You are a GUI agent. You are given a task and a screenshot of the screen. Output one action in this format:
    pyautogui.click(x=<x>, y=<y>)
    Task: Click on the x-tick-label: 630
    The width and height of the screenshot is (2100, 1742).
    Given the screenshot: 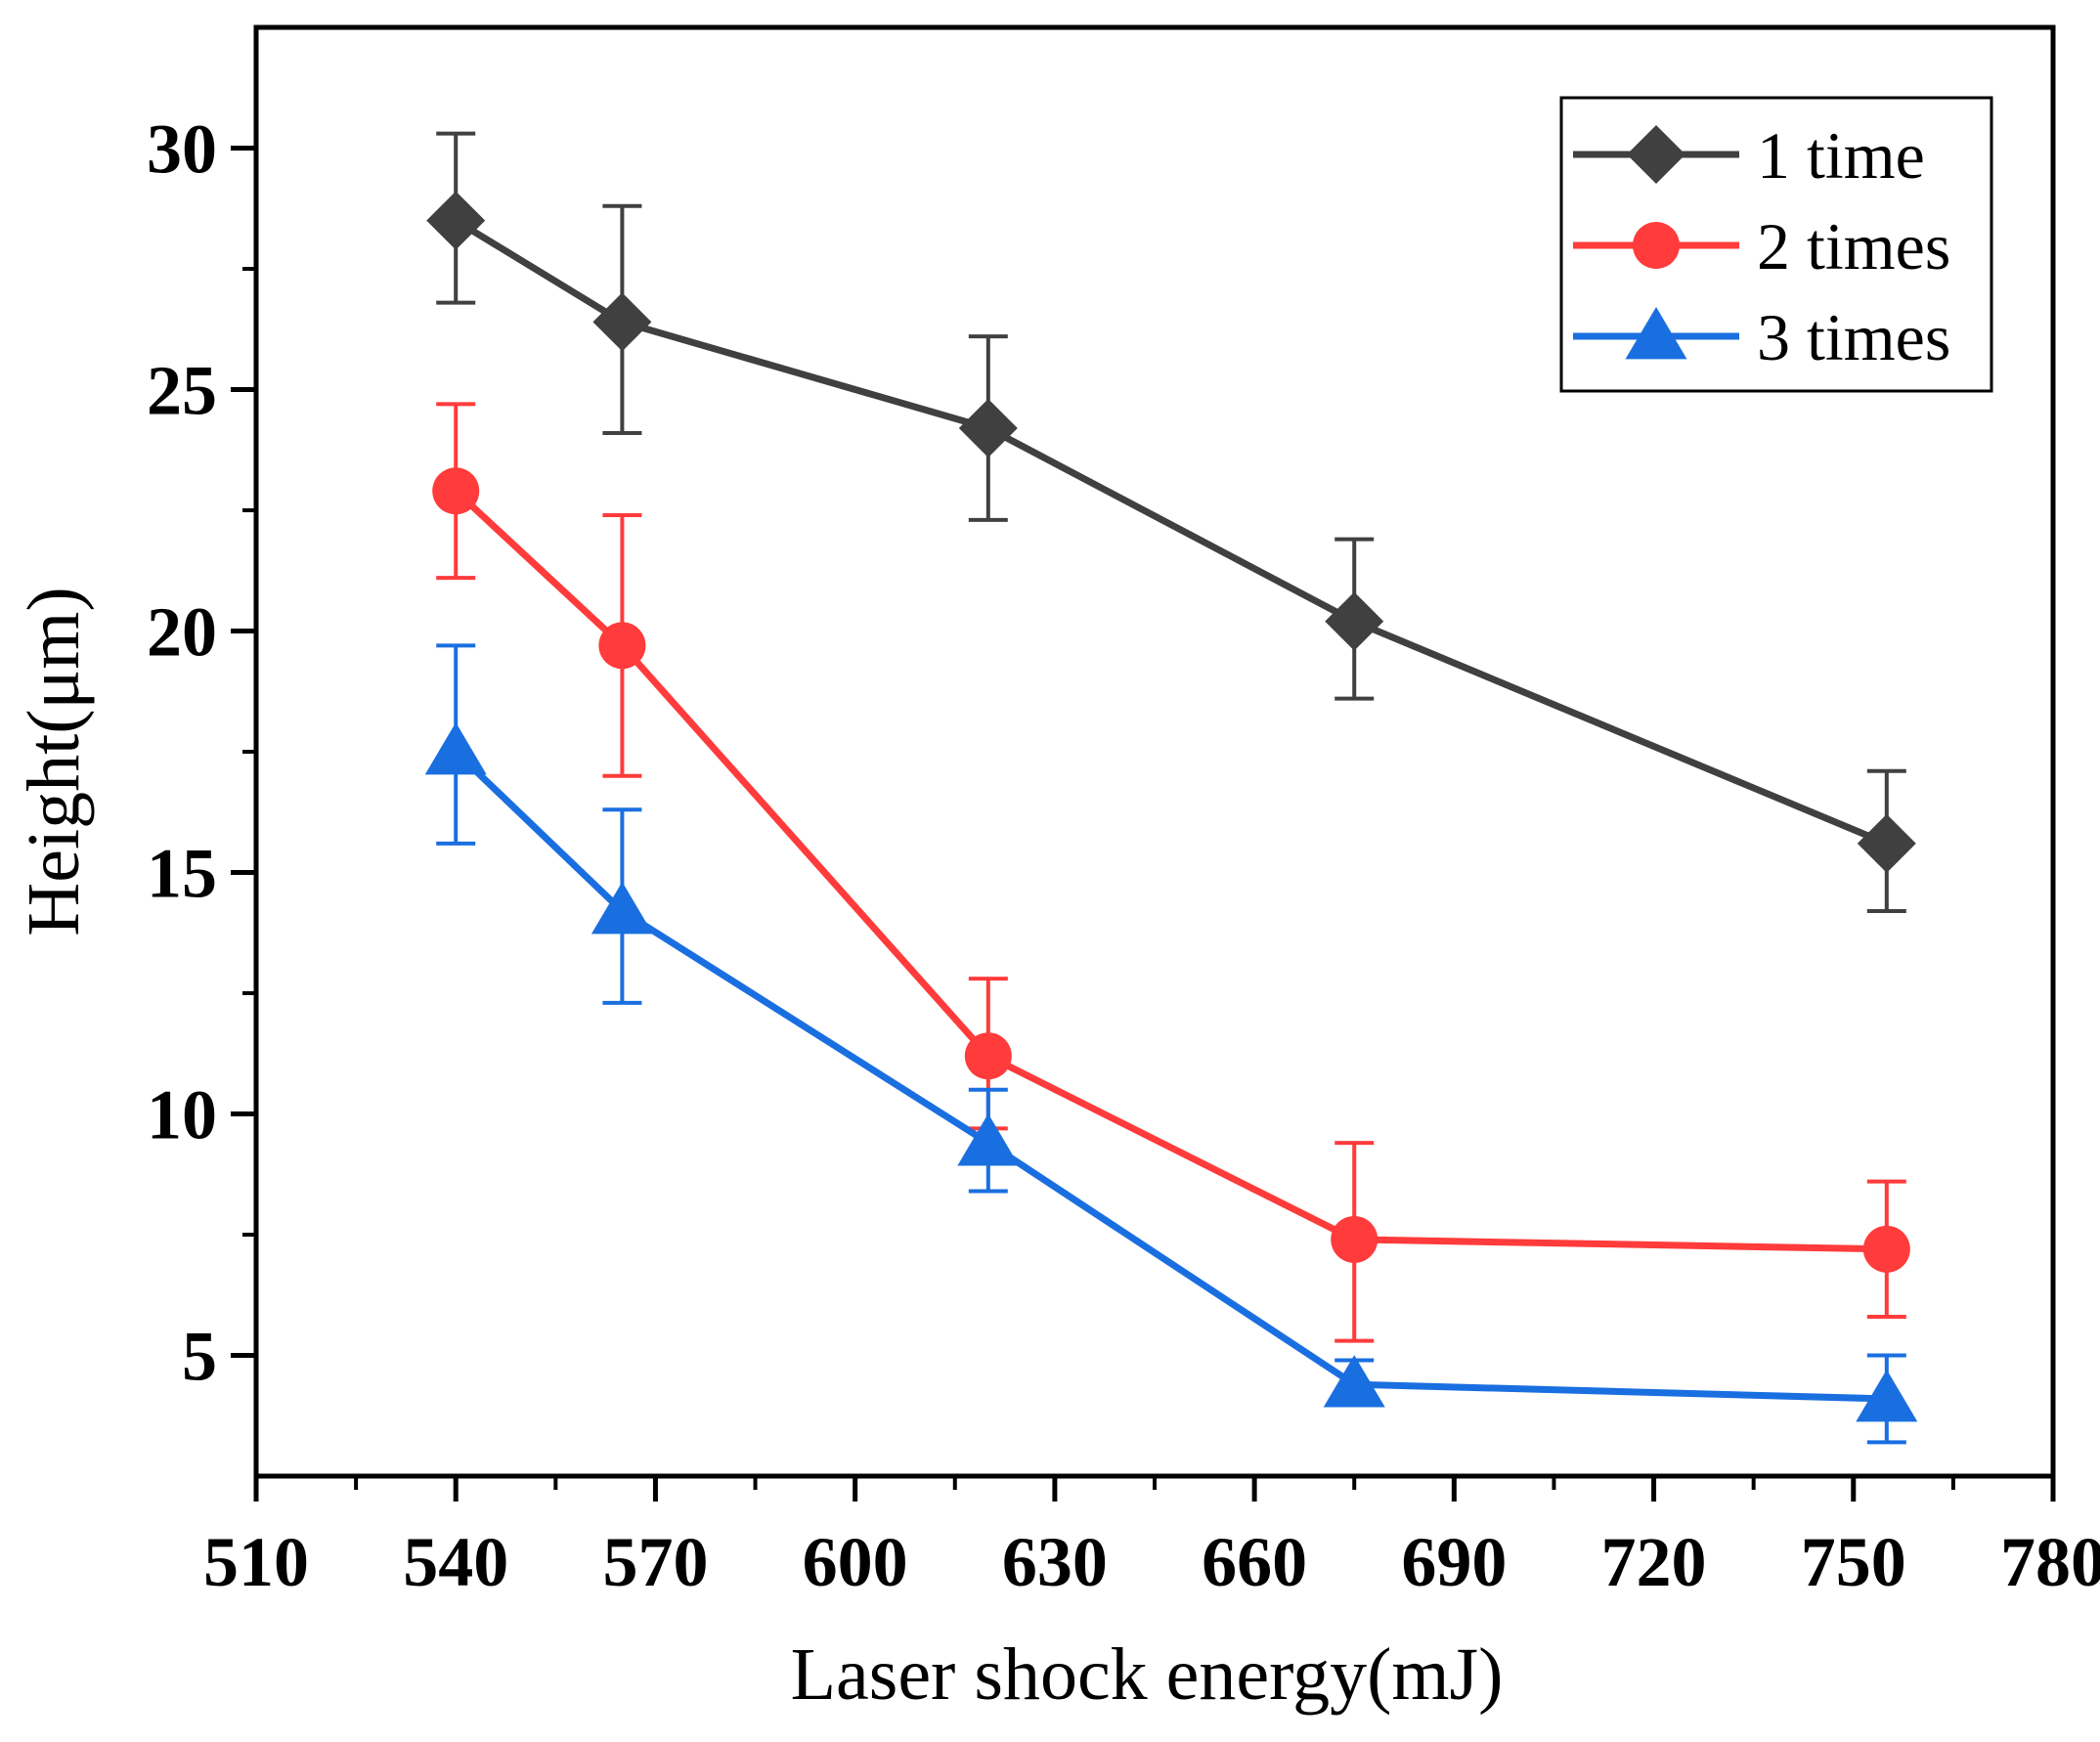 What is the action you would take?
    pyautogui.click(x=1055, y=1562)
    